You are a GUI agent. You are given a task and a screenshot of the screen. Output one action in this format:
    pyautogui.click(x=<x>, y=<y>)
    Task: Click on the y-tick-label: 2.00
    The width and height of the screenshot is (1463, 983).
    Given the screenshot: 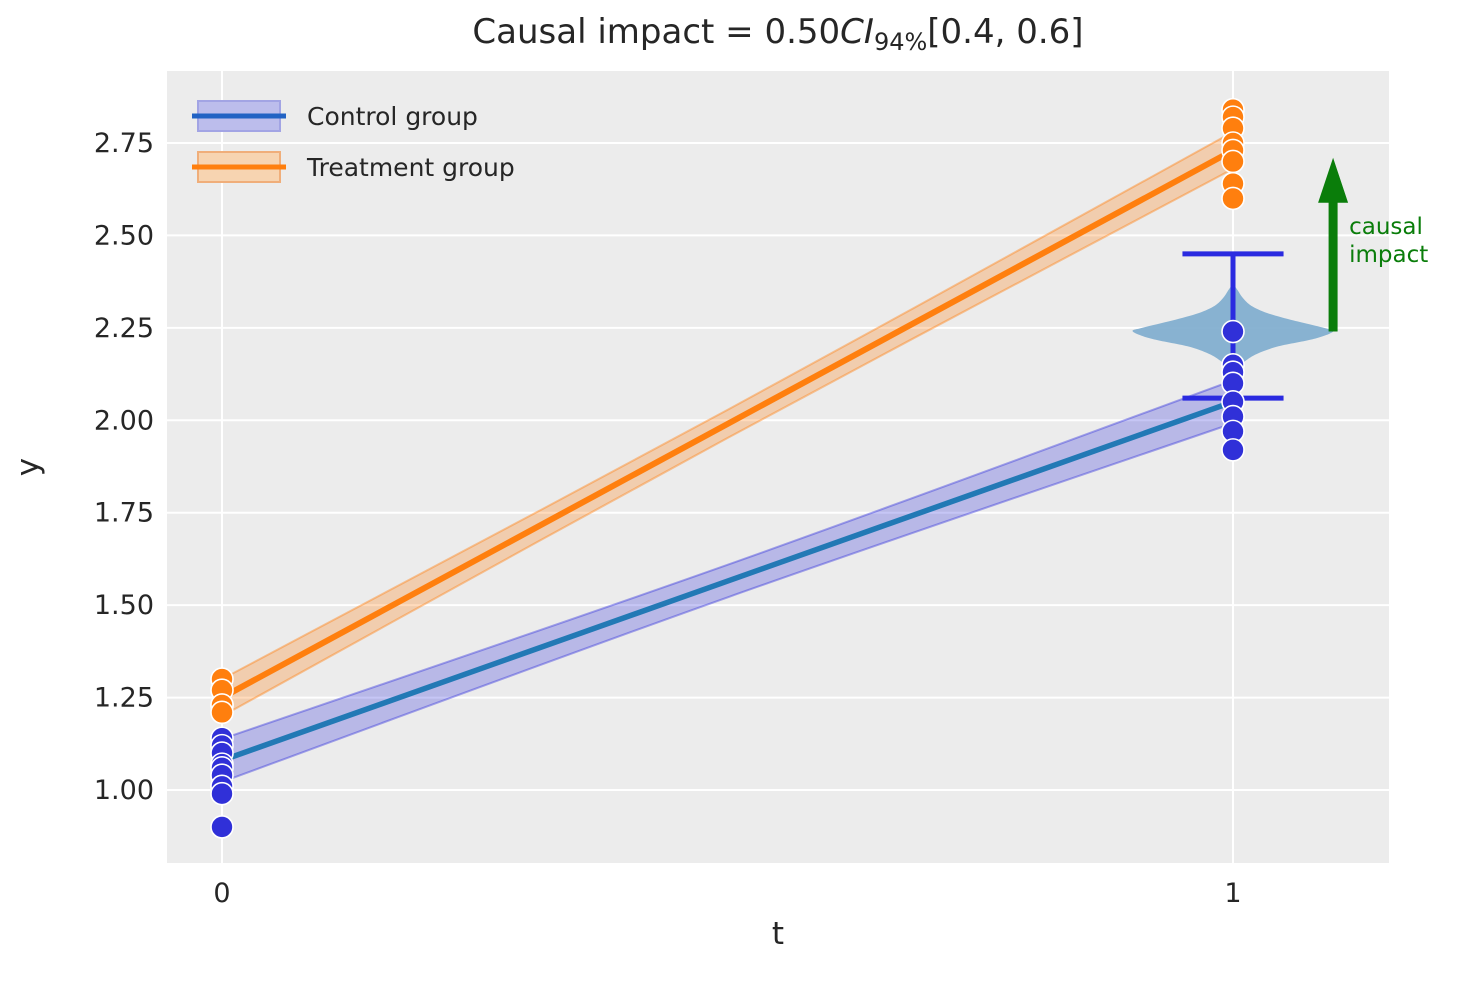 What is the action you would take?
    pyautogui.click(x=124, y=420)
    